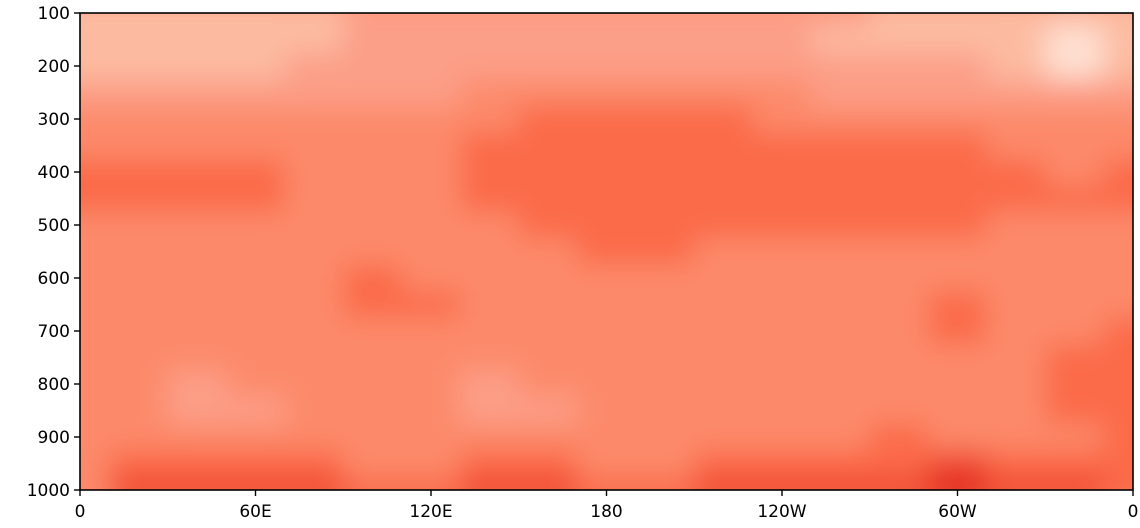 Image resolution: width=1140 pixels, height=528 pixels. Describe the element at coordinates (54, 173) in the screenshot. I see `y-tick-label: 400` at that location.